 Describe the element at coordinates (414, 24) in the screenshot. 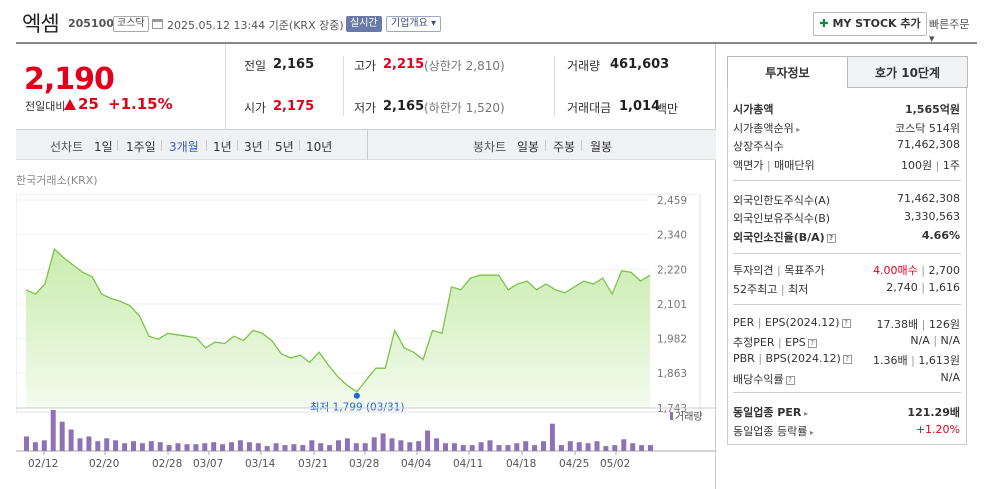

I see `company-info-dropdown: 기업개요 ▾` at that location.